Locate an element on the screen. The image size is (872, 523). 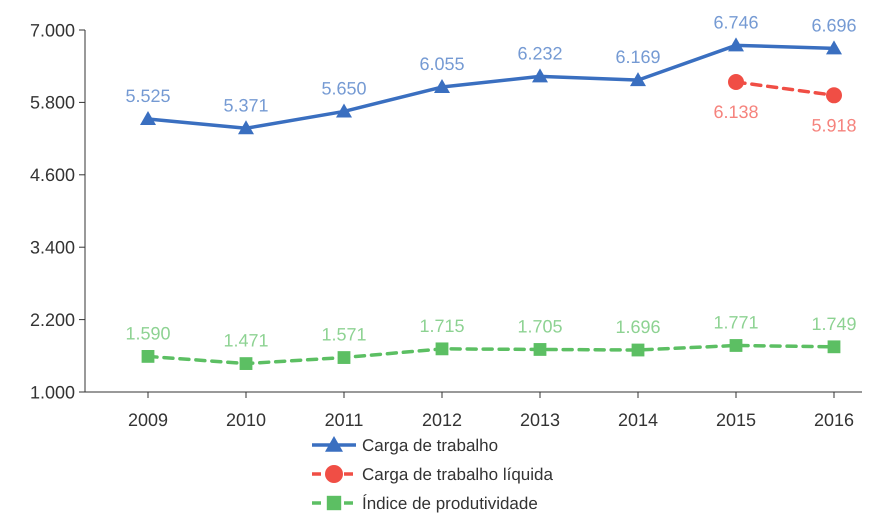
data-label: 1.771 is located at coordinates (736, 322).